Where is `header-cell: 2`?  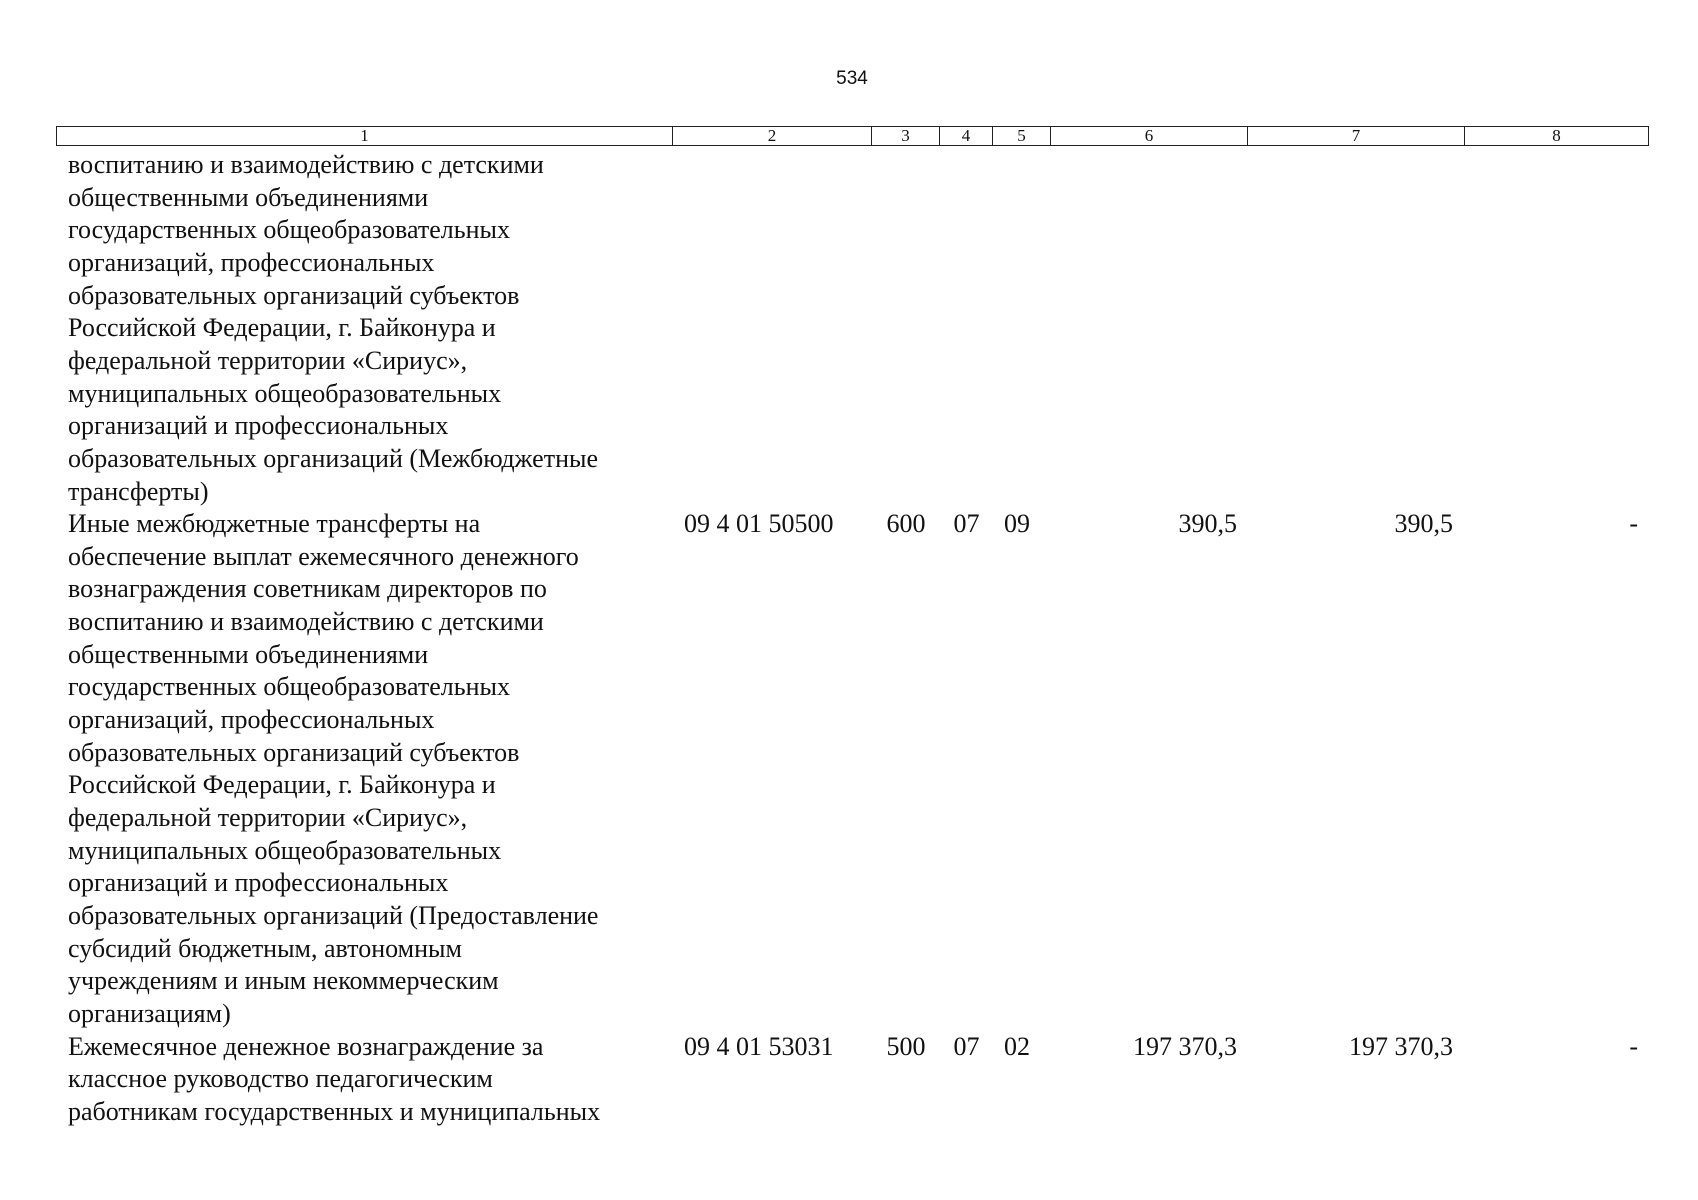 header-cell: 2 is located at coordinates (772, 136).